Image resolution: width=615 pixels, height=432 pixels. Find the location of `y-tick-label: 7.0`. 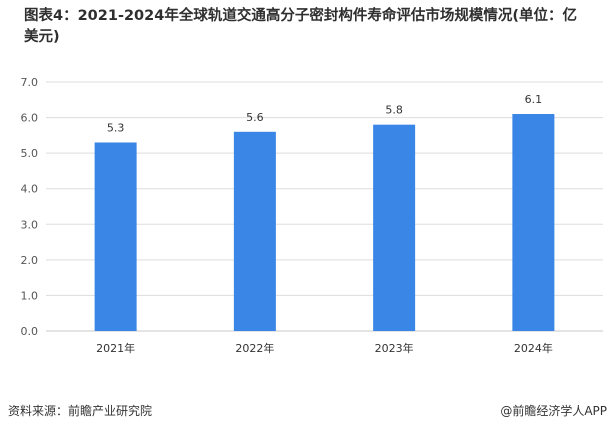

y-tick-label: 7.0 is located at coordinates (30, 82).